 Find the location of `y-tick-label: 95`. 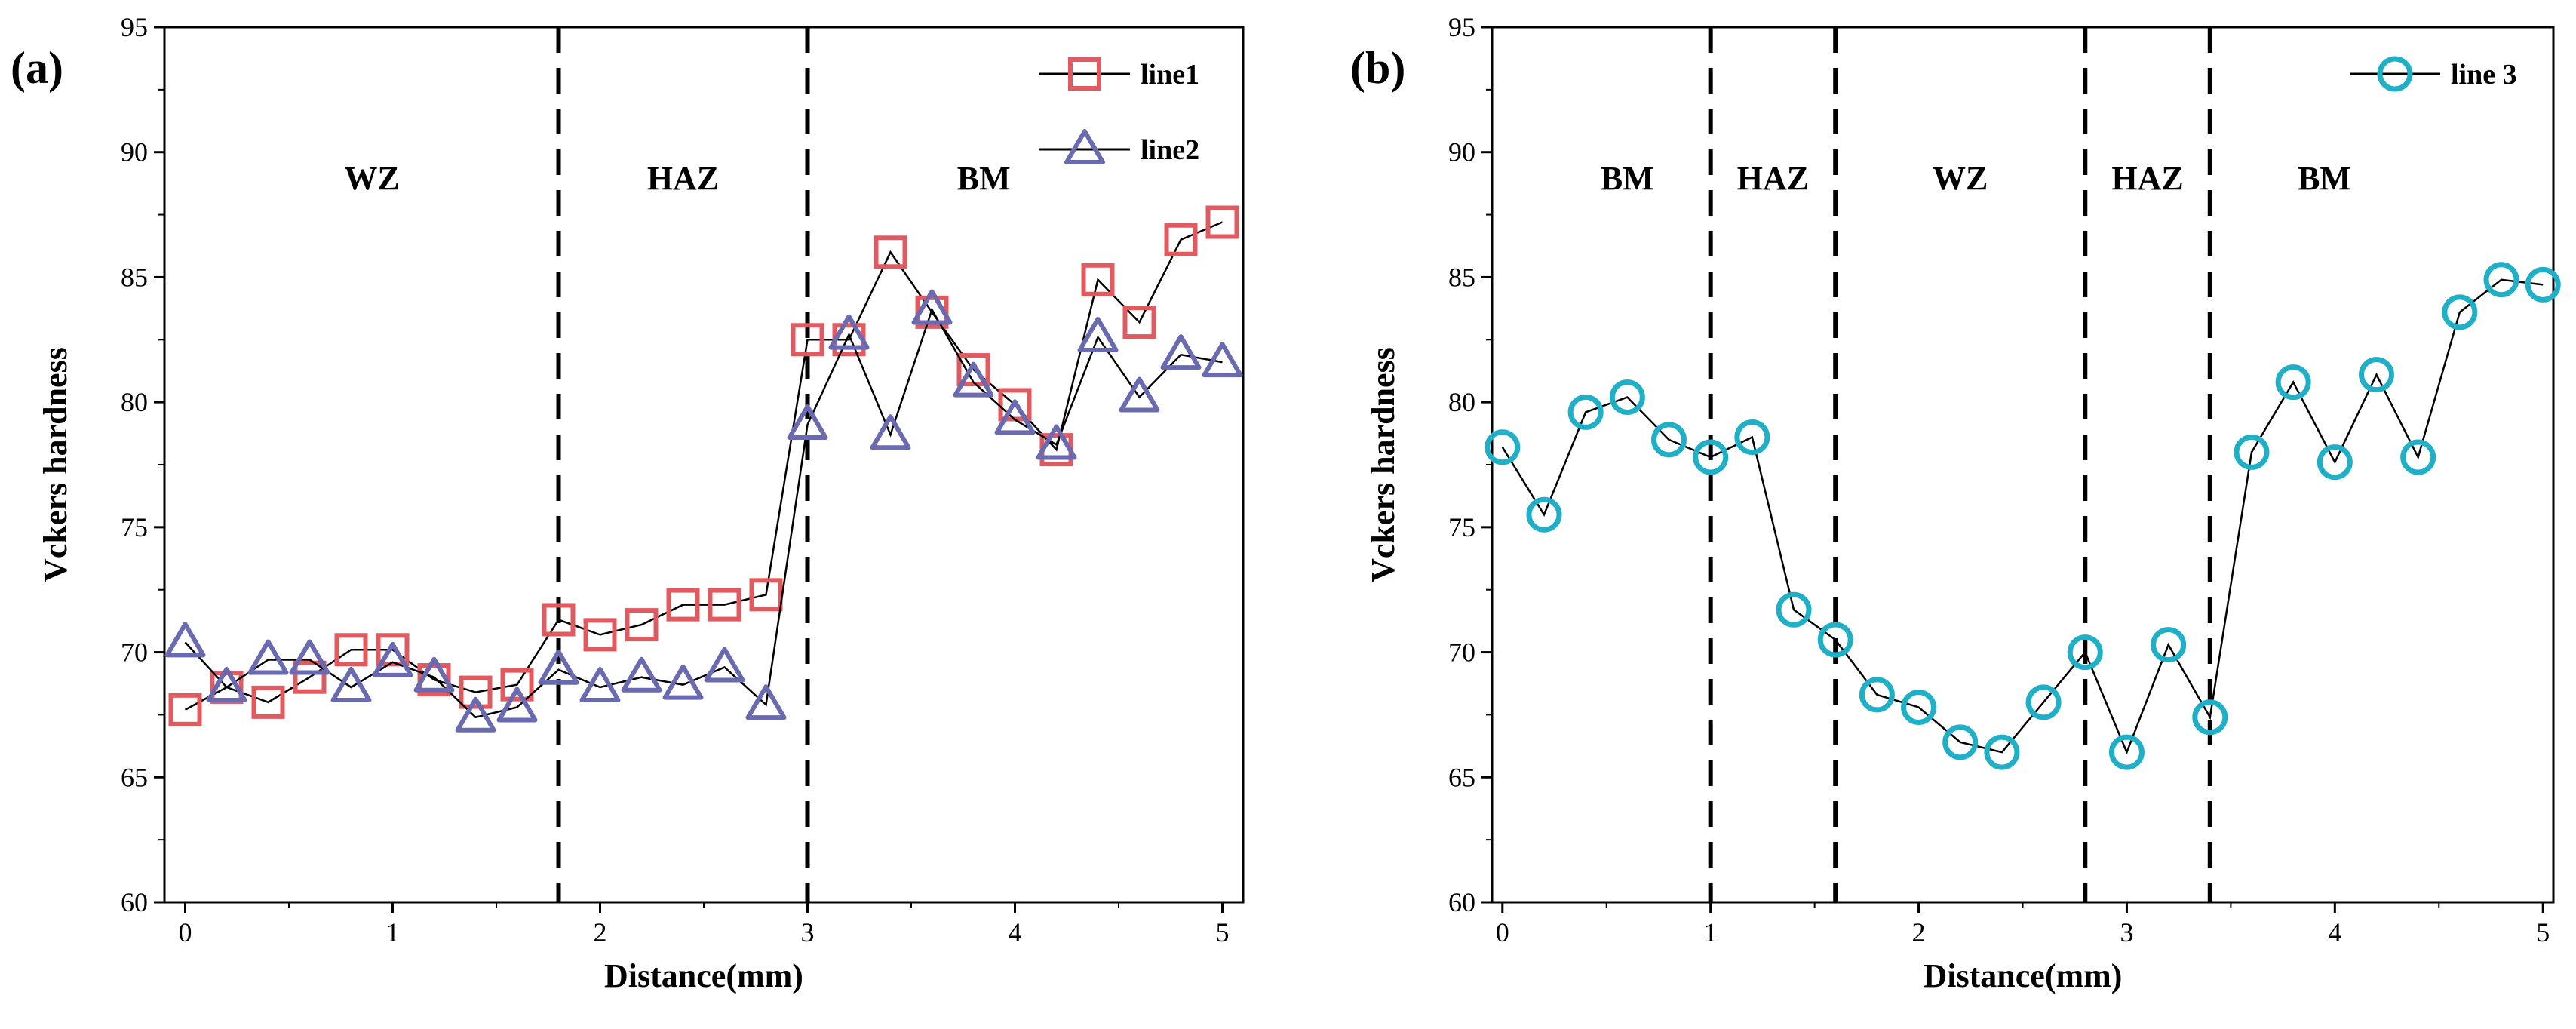

y-tick-label: 95 is located at coordinates (134, 27).